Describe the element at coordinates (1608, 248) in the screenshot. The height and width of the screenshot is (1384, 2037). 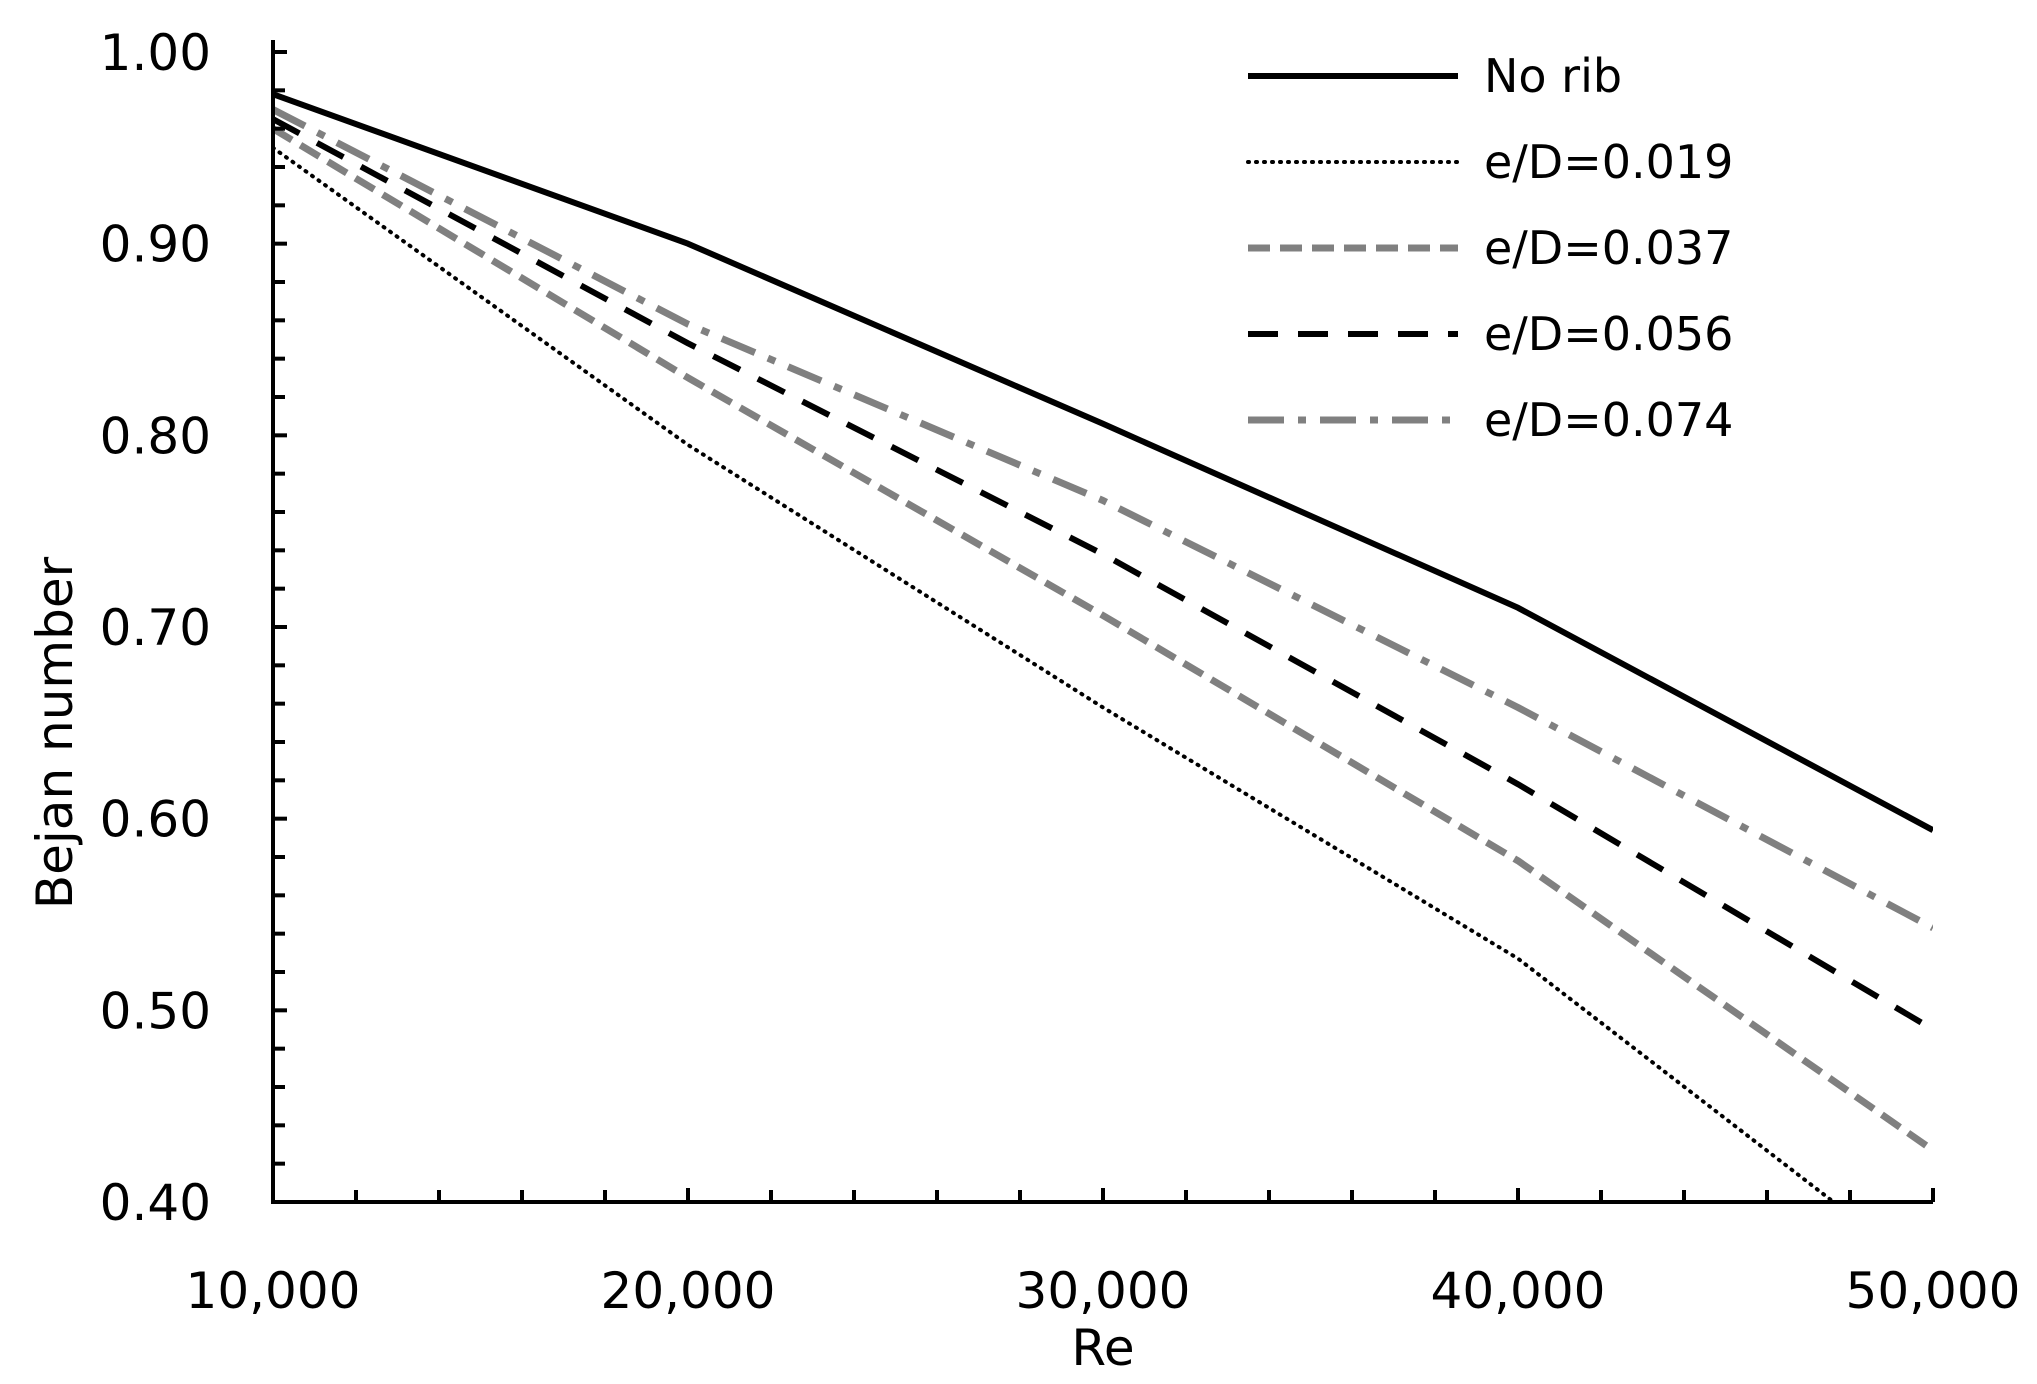
I see `legend-label-3: e/D=0.037` at that location.